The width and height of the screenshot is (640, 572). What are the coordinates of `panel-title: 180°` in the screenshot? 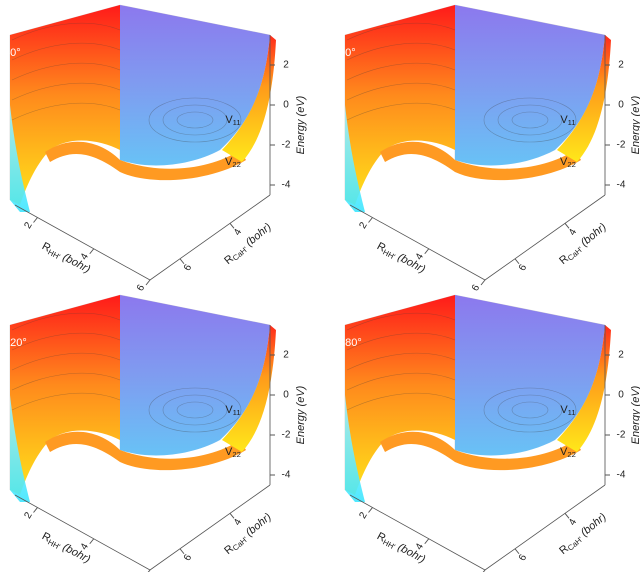 It's located at (350, 343).